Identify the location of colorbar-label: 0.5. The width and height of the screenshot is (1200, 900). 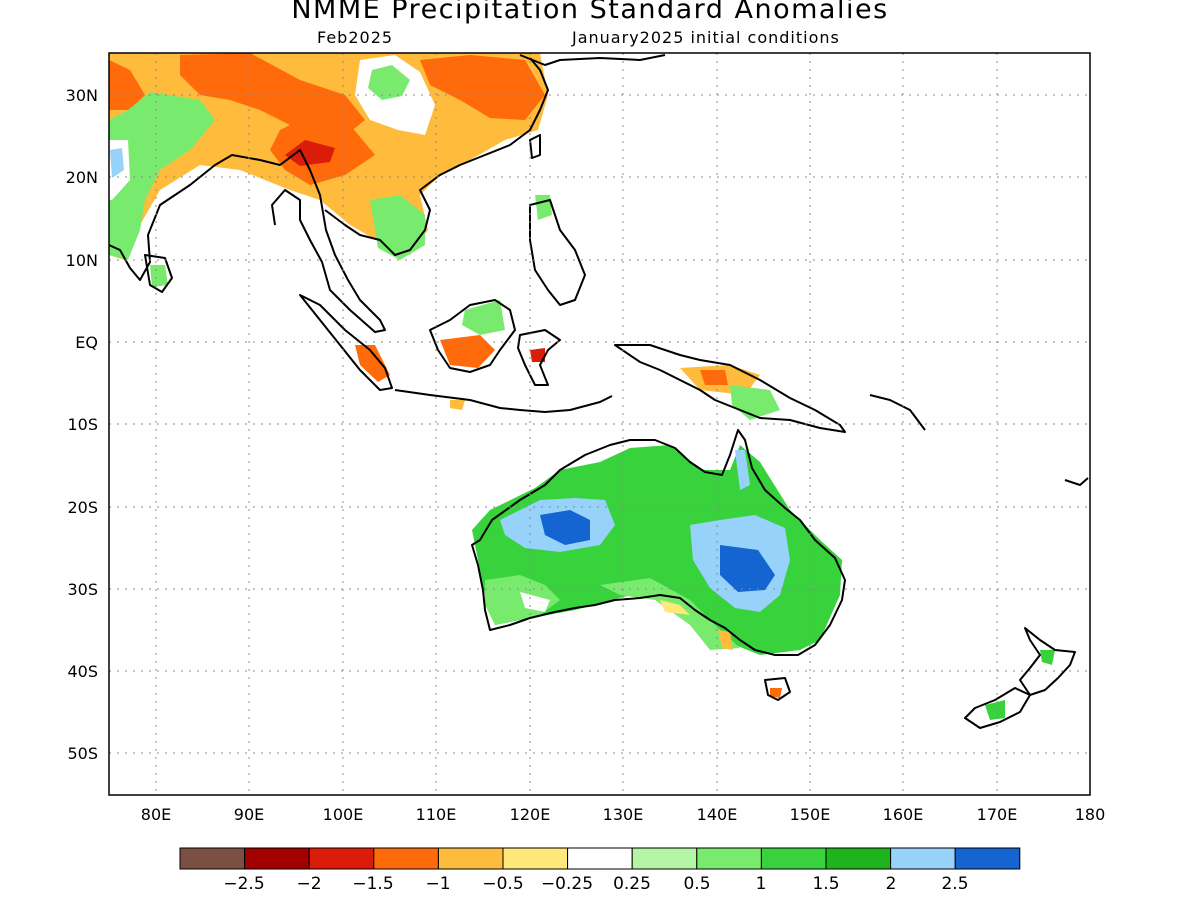
(696, 884).